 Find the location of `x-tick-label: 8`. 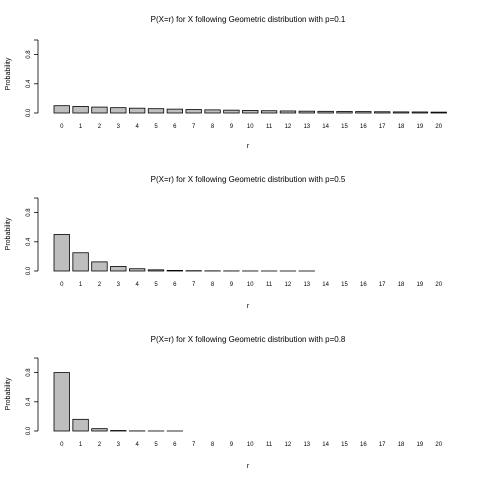

x-tick-label: 8 is located at coordinates (213, 285).